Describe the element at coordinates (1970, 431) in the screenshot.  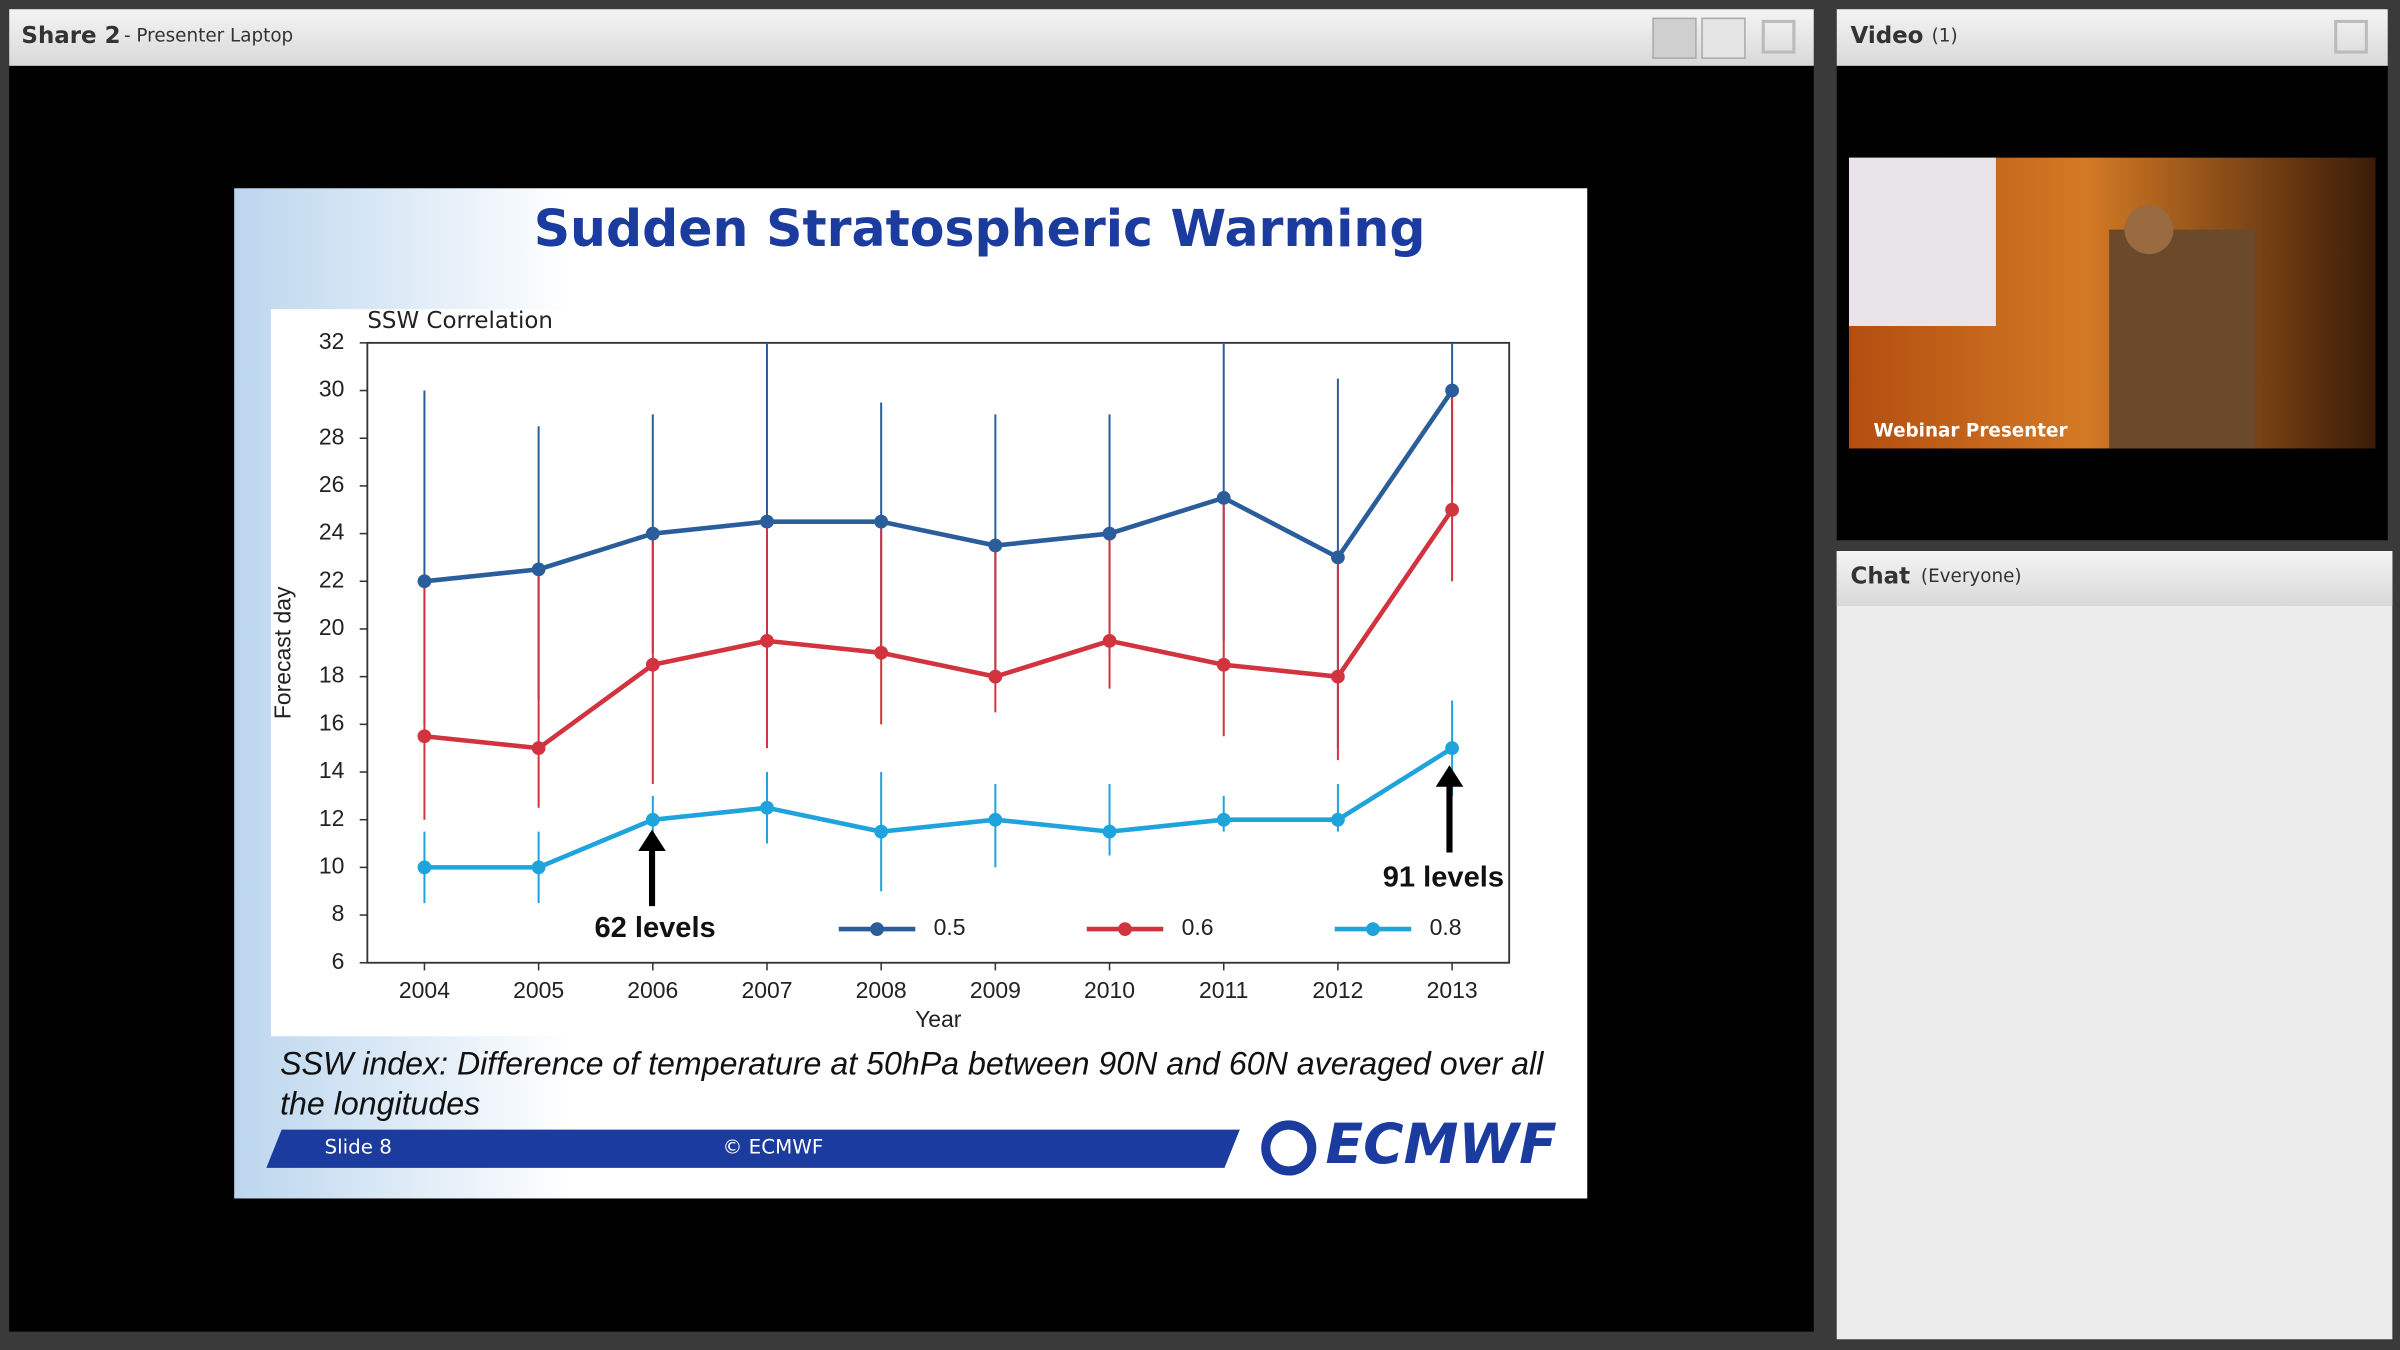
I see `video-label: Webinar Presenter` at that location.